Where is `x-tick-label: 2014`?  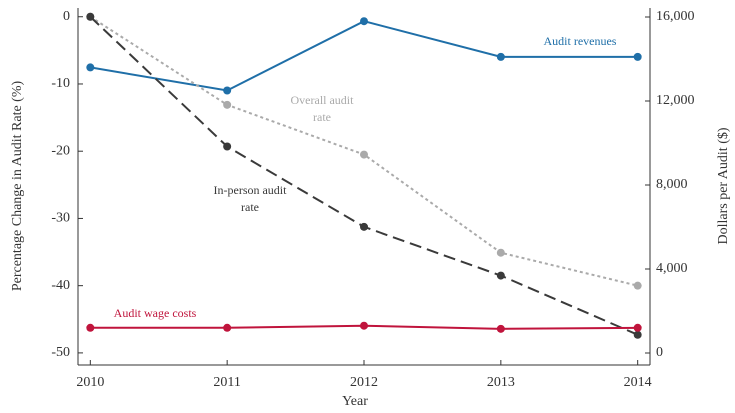
x-tick-label: 2014 is located at coordinates (638, 382).